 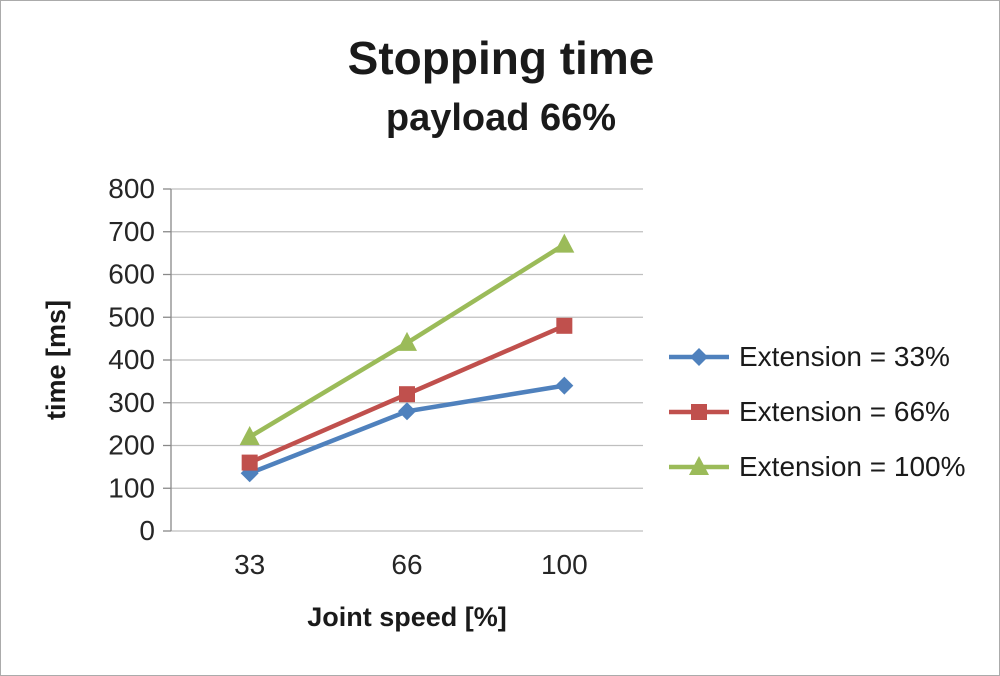 I want to click on legend-label: Extension = 66%, so click(x=844, y=411).